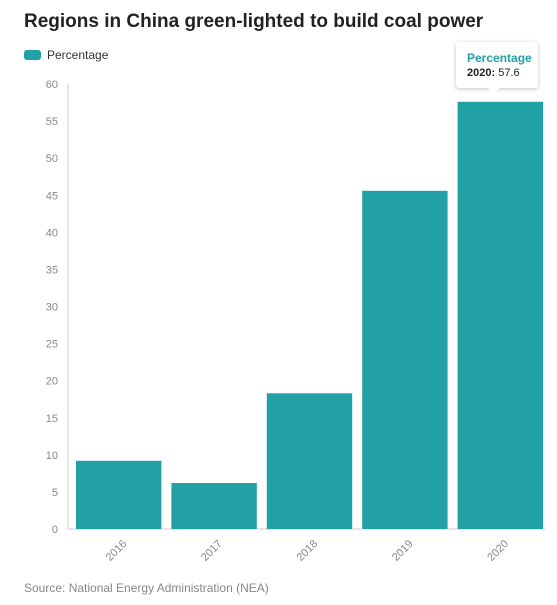 The image size is (557, 605). Describe the element at coordinates (405, 360) in the screenshot. I see `bar-2019` at that location.